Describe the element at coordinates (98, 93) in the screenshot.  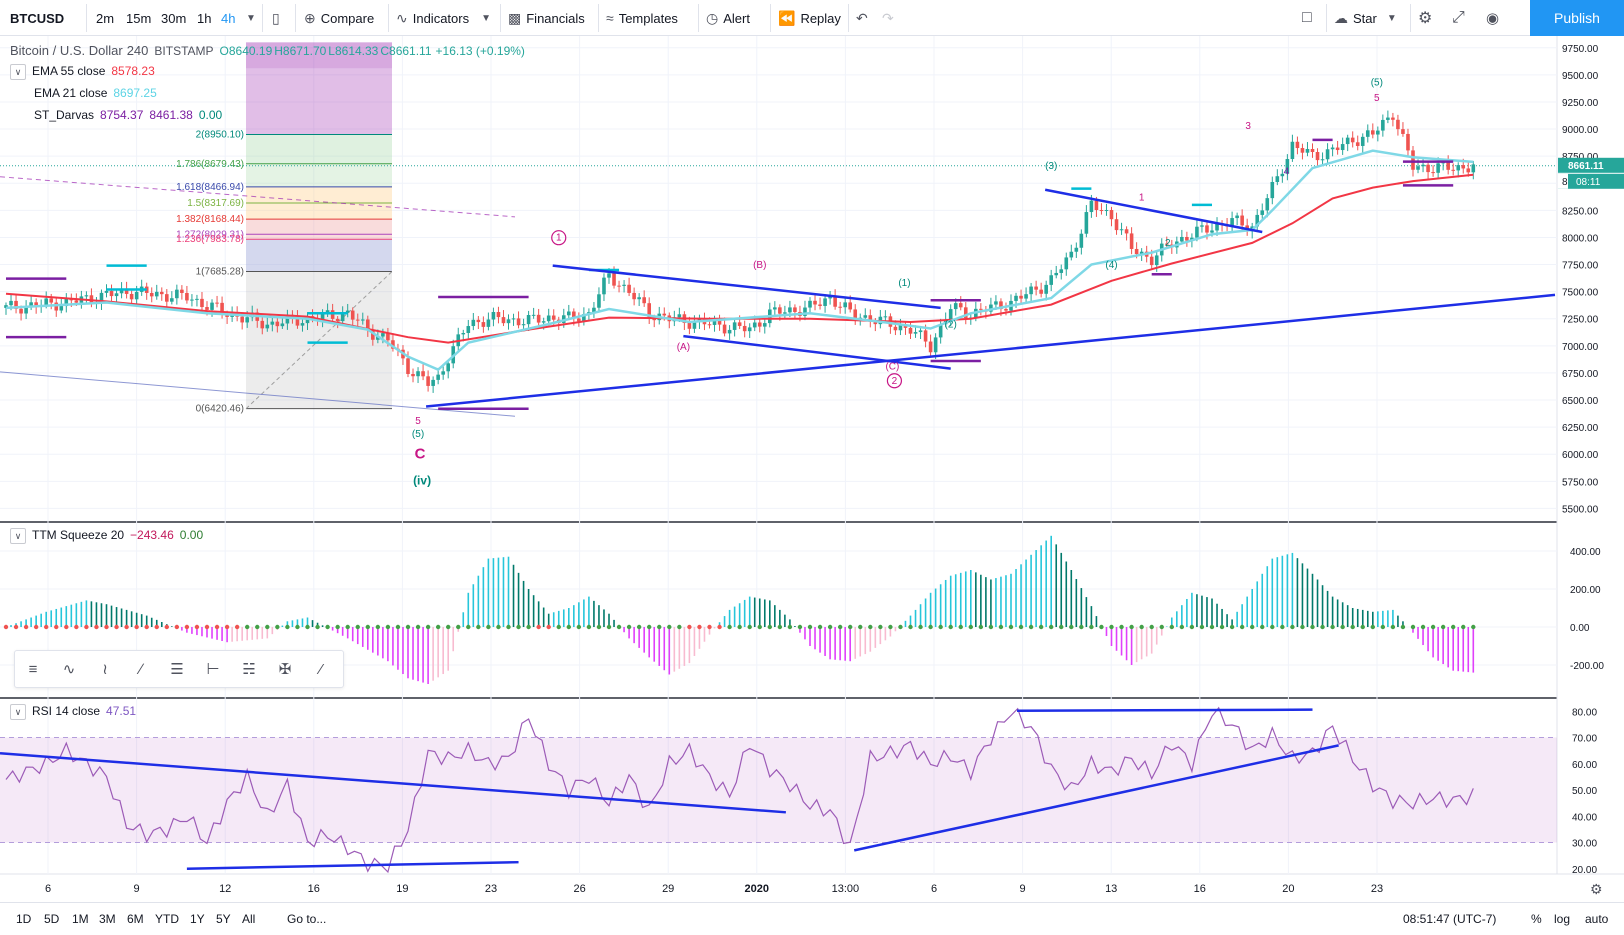
I see `ema21-legend: EMA 21 close 8697.25` at that location.